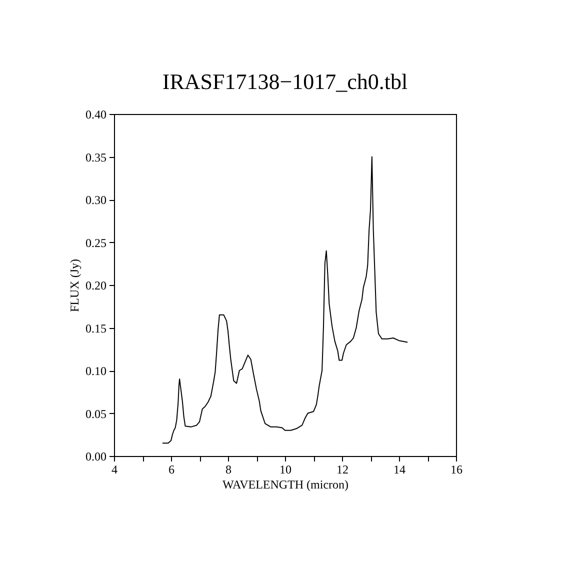  Describe the element at coordinates (96, 413) in the screenshot. I see `y-tick-label: 0.05` at that location.